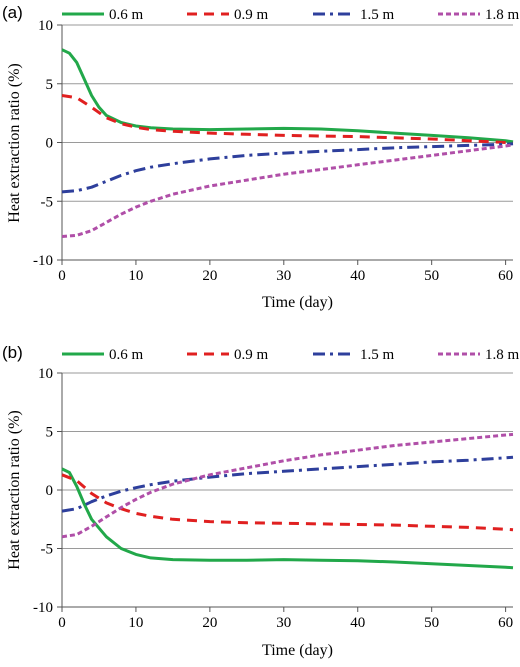  Describe the element at coordinates (12, 12) in the screenshot. I see `panel-label: (a)` at that location.